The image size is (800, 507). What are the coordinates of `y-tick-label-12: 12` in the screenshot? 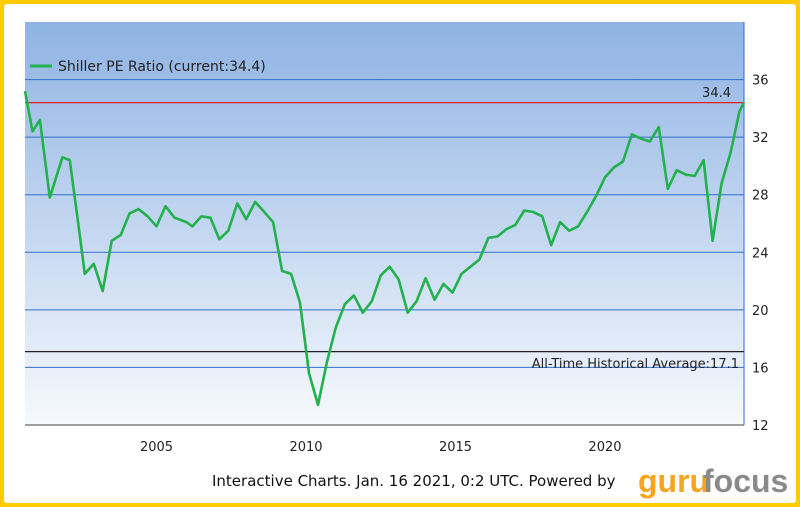 It's located at (760, 426).